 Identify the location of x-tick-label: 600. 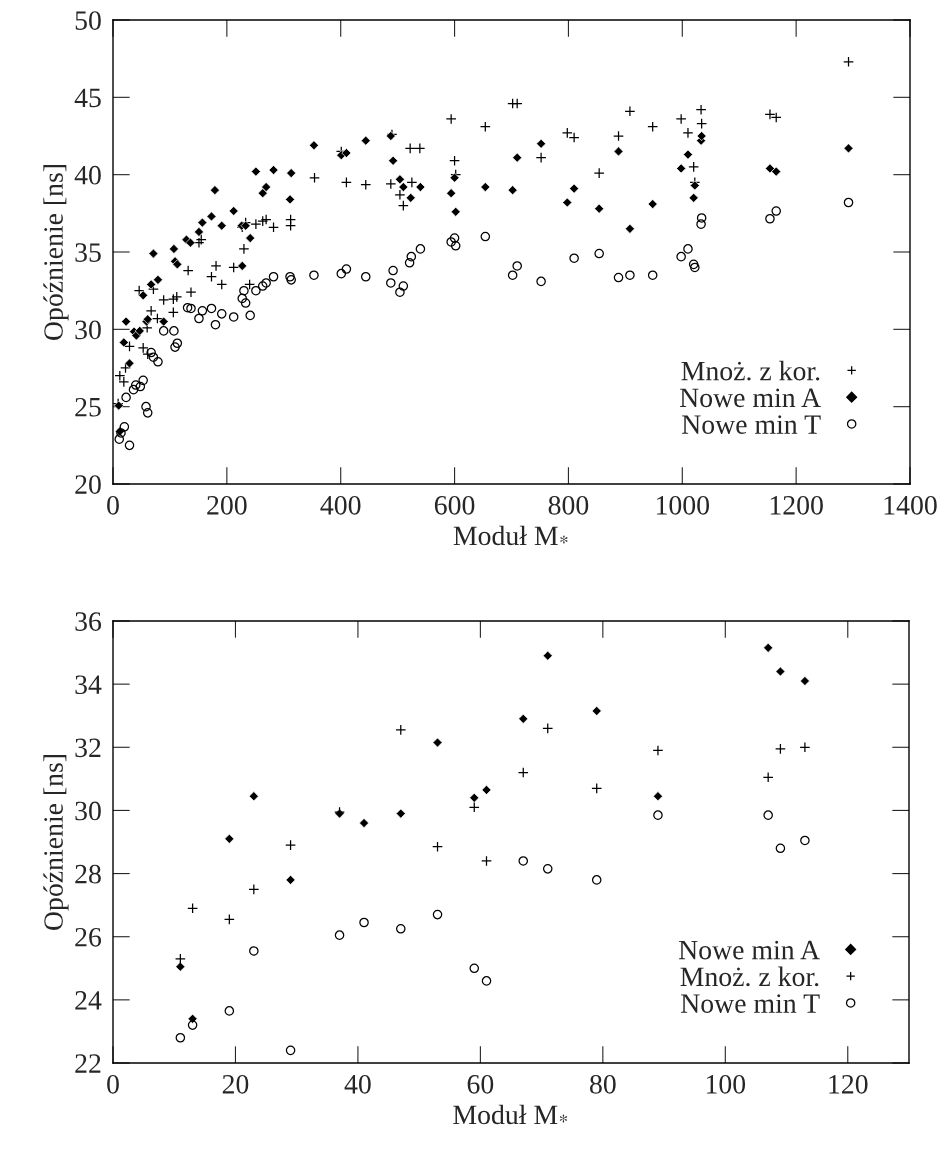
(454, 505).